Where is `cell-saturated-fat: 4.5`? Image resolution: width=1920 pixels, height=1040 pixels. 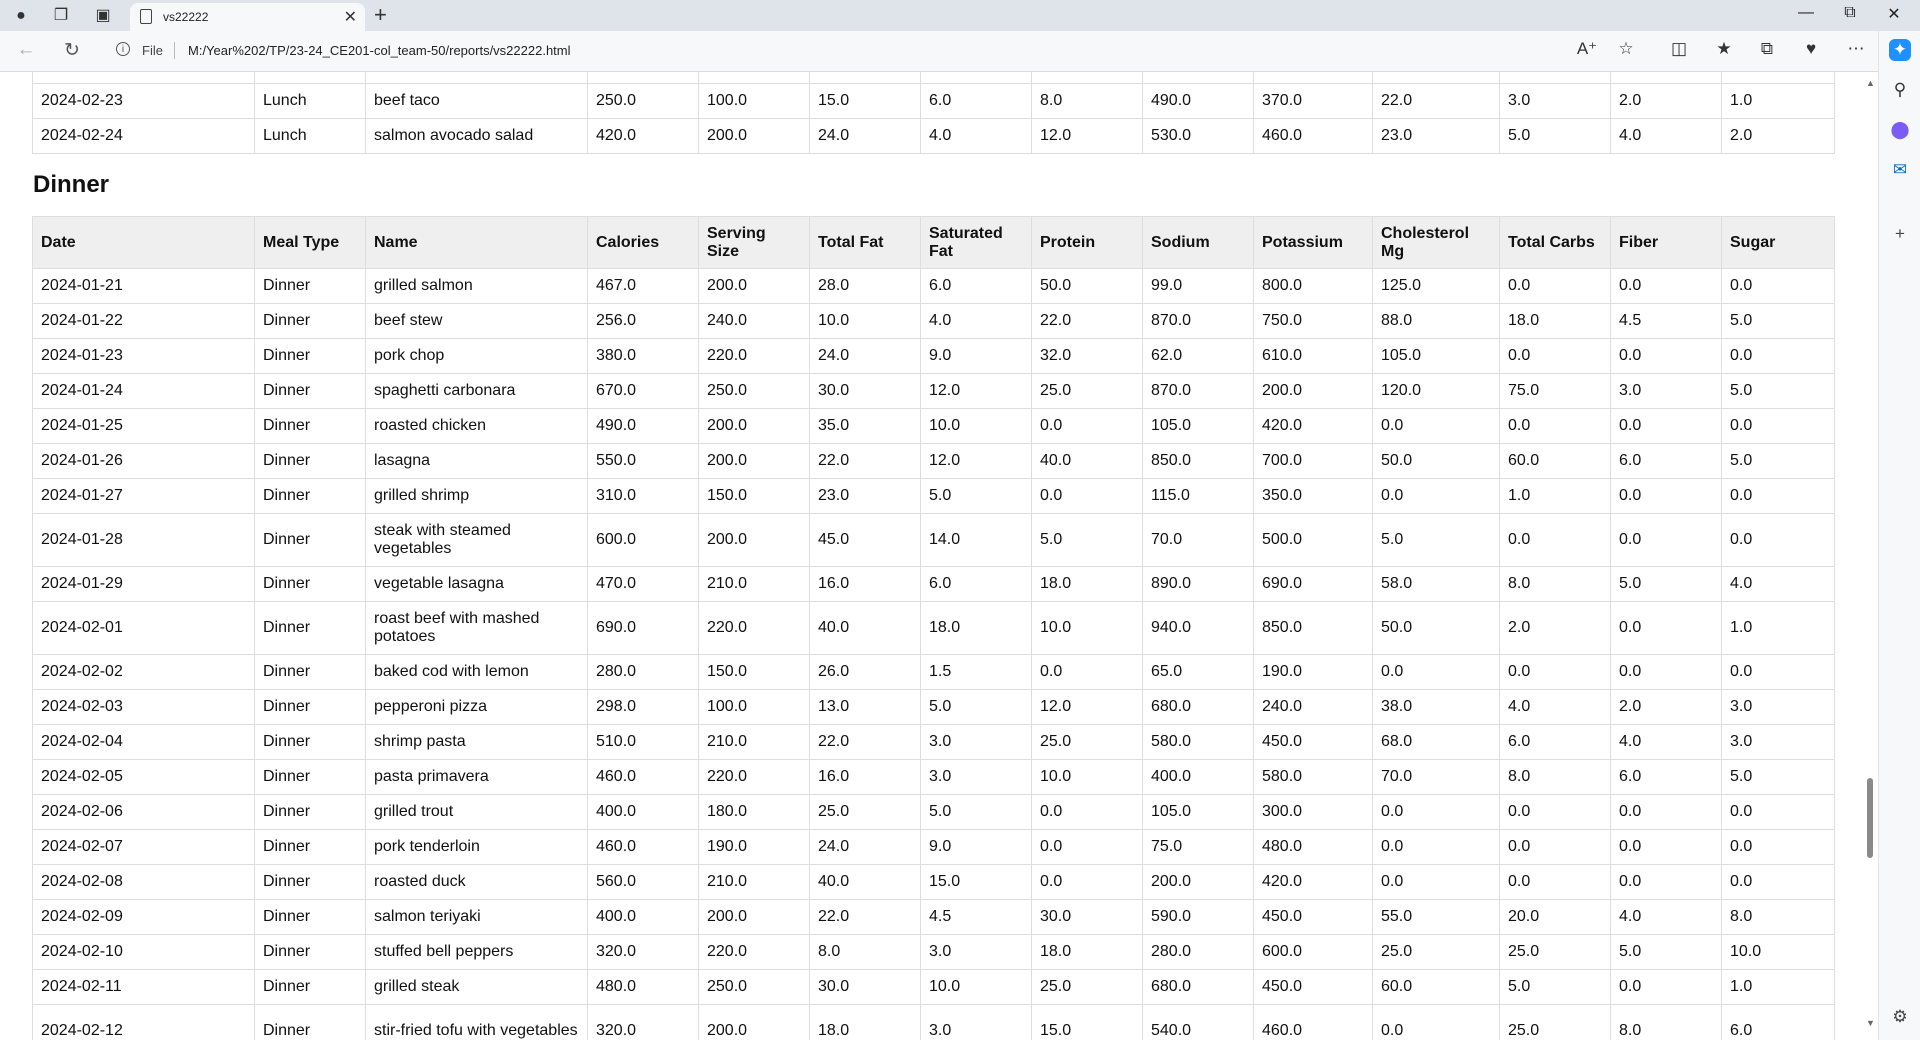 cell-saturated-fat: 4.5 is located at coordinates (976, 917).